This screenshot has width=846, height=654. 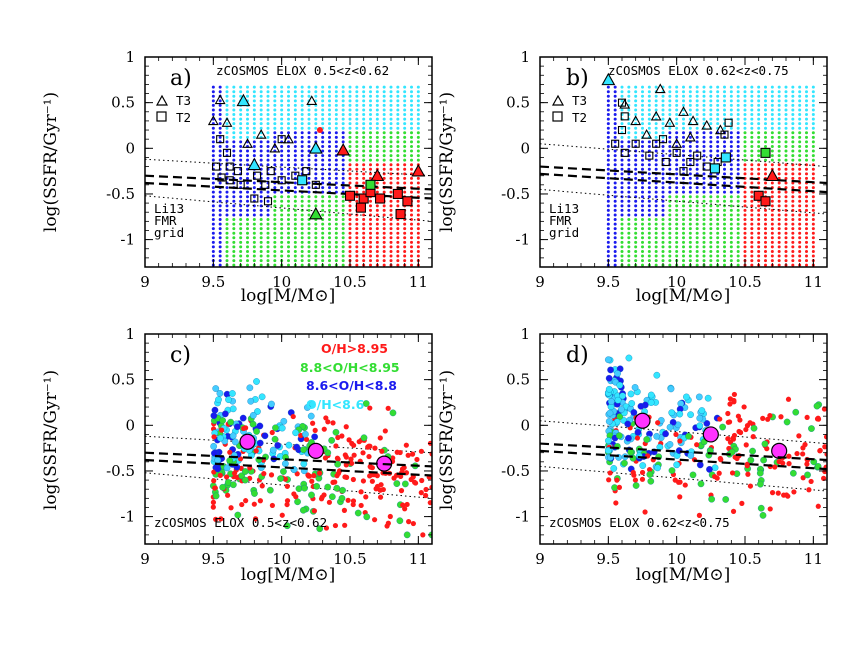 What do you see at coordinates (130, 57) in the screenshot?
I see `y-tick-label: 1` at bounding box center [130, 57].